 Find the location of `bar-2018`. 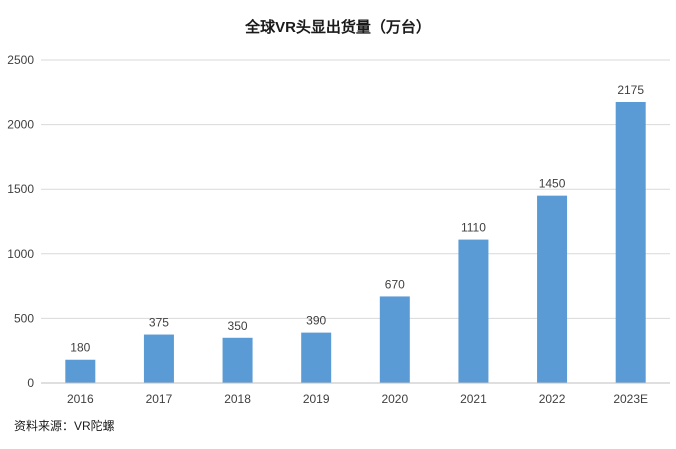

bar-2018 is located at coordinates (237, 360).